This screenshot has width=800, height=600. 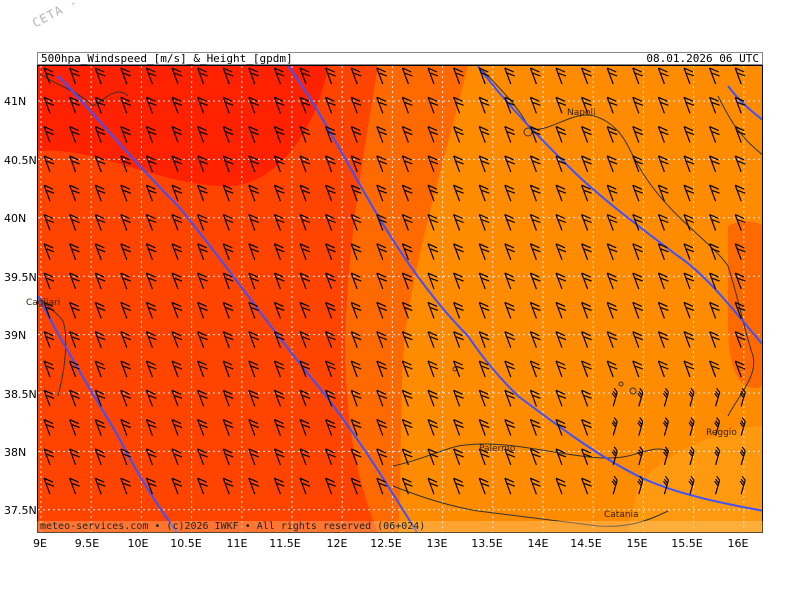 What do you see at coordinates (621, 384) in the screenshot?
I see `island-salina` at bounding box center [621, 384].